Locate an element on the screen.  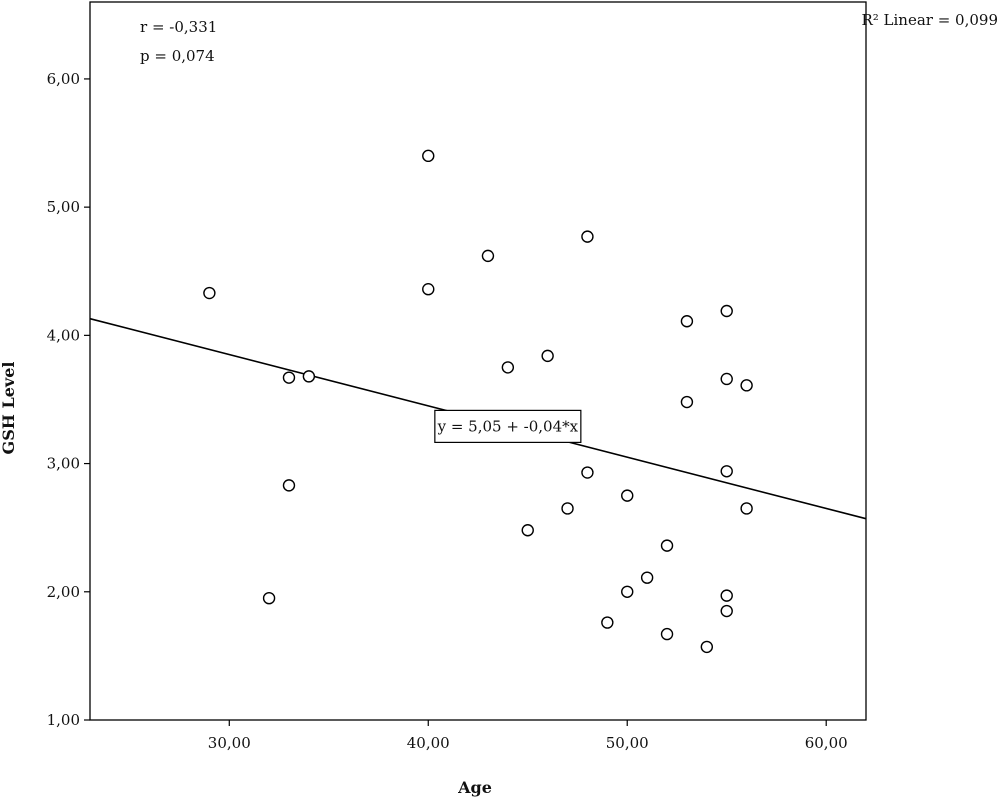
y-tick-label: 6,00 is located at coordinates (63, 79).